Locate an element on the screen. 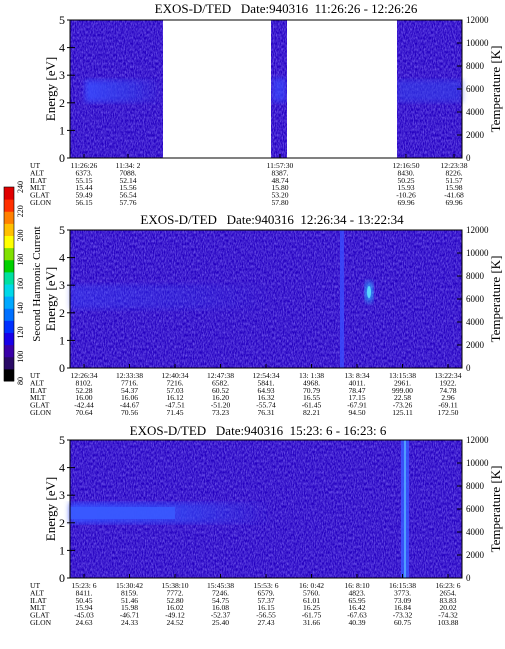  ephemeris-cell: 73.09 is located at coordinates (402, 600).